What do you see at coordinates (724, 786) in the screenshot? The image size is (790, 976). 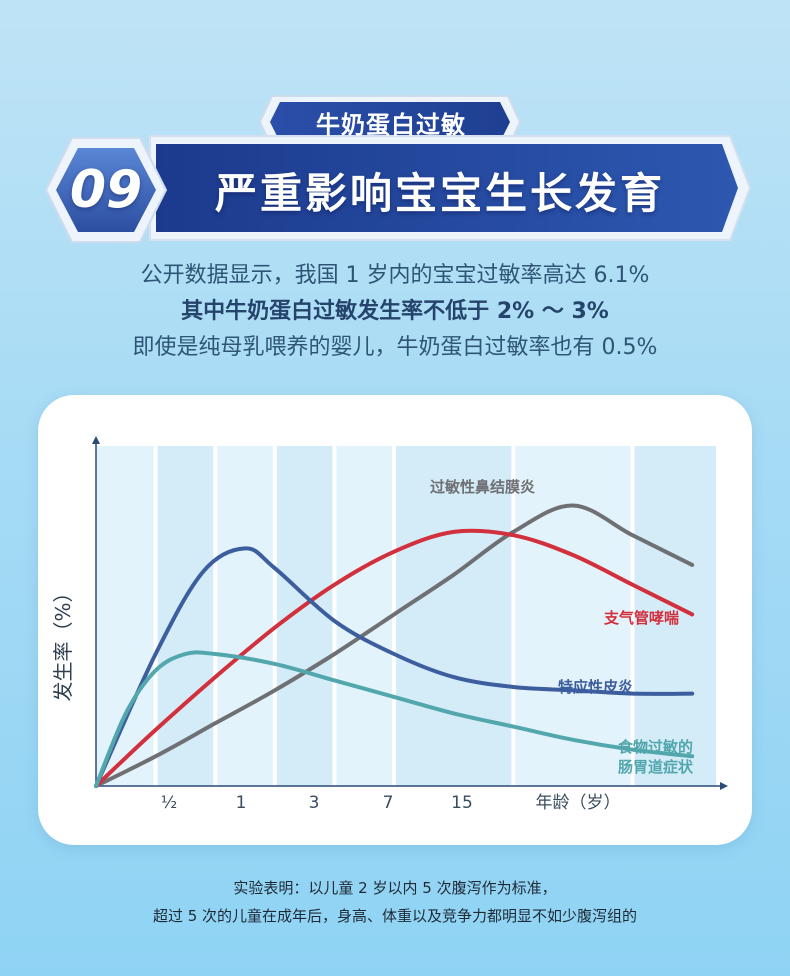 I see `x-axis-arrow` at bounding box center [724, 786].